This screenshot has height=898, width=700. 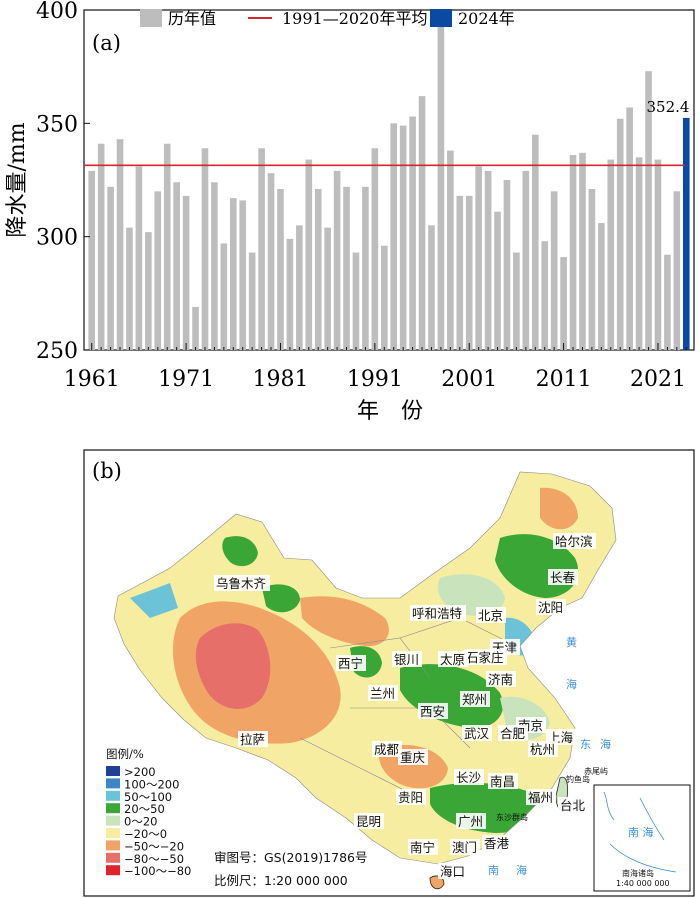 I want to click on x-axis-label: 年 份, so click(x=390, y=411).